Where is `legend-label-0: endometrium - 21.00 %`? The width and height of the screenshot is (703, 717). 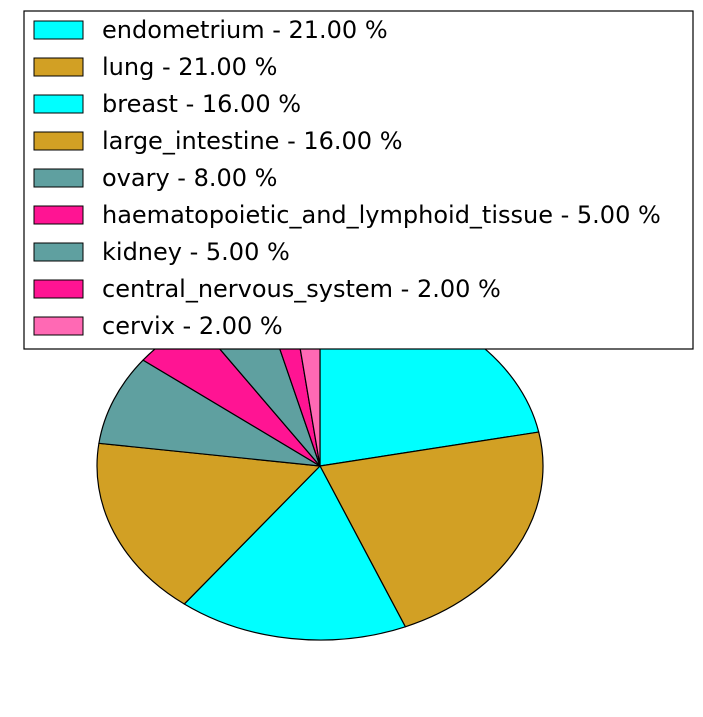
legend-label-0: endometrium - 21.00 % is located at coordinates (245, 30).